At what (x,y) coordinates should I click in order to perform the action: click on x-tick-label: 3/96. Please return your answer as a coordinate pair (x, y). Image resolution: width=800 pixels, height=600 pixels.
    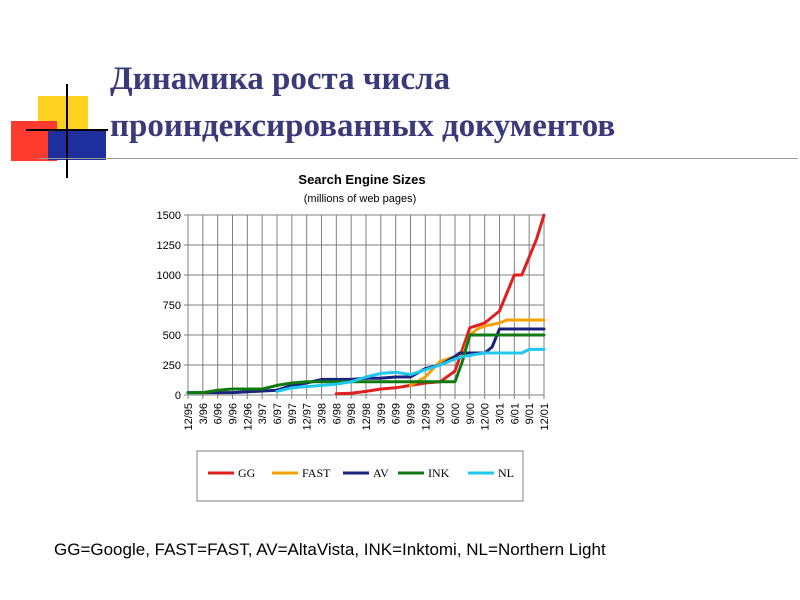
    Looking at the image, I should click on (204, 413).